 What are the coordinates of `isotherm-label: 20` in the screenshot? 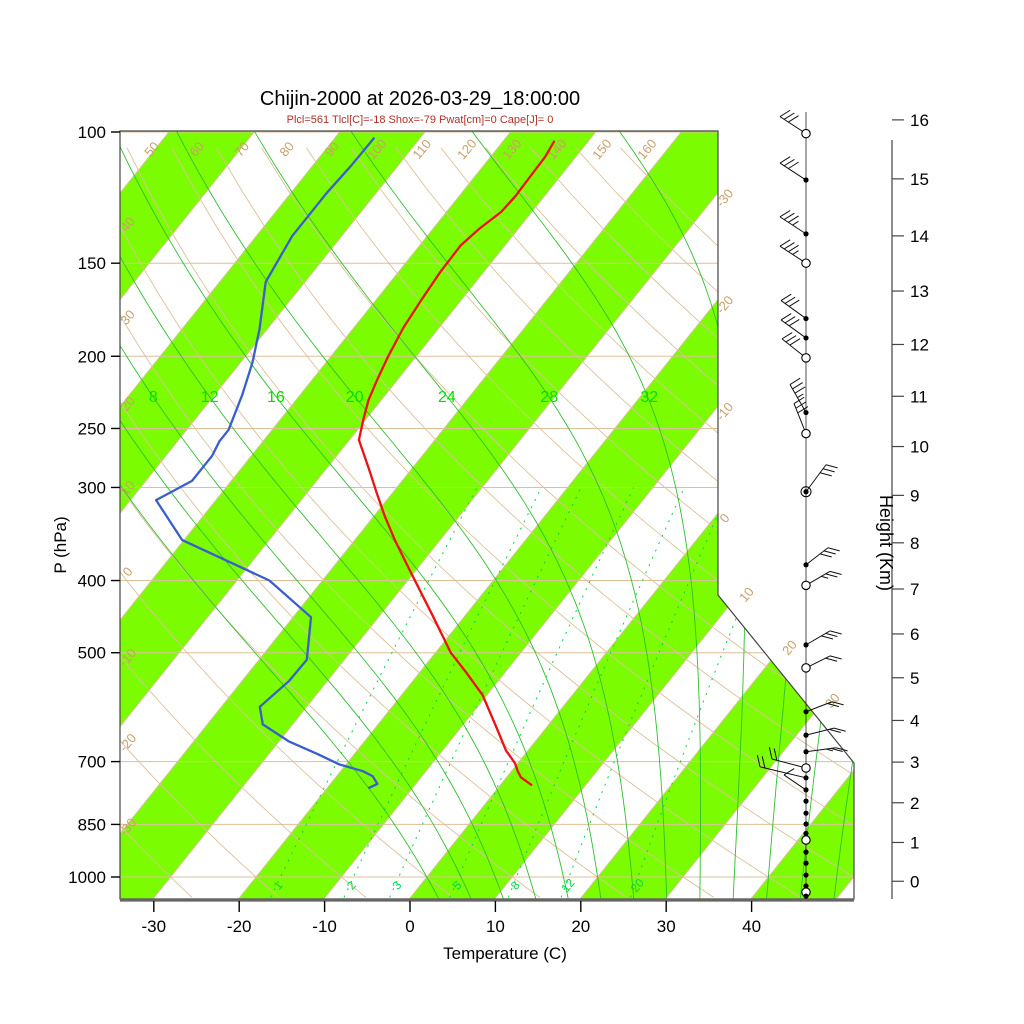 It's located at (789, 647).